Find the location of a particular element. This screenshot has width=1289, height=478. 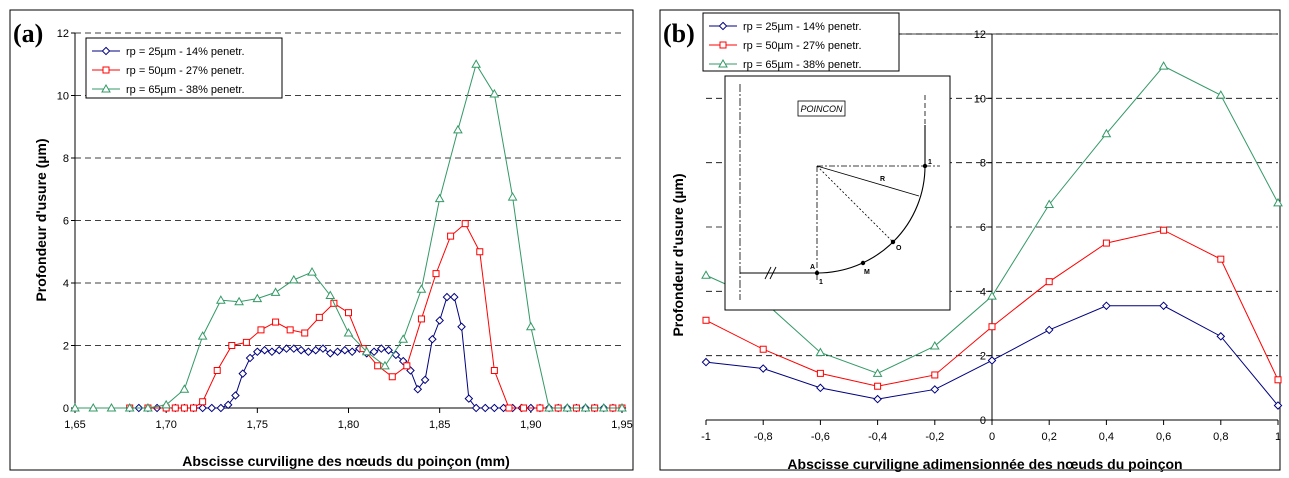

inset-label-r: R is located at coordinates (882, 179).